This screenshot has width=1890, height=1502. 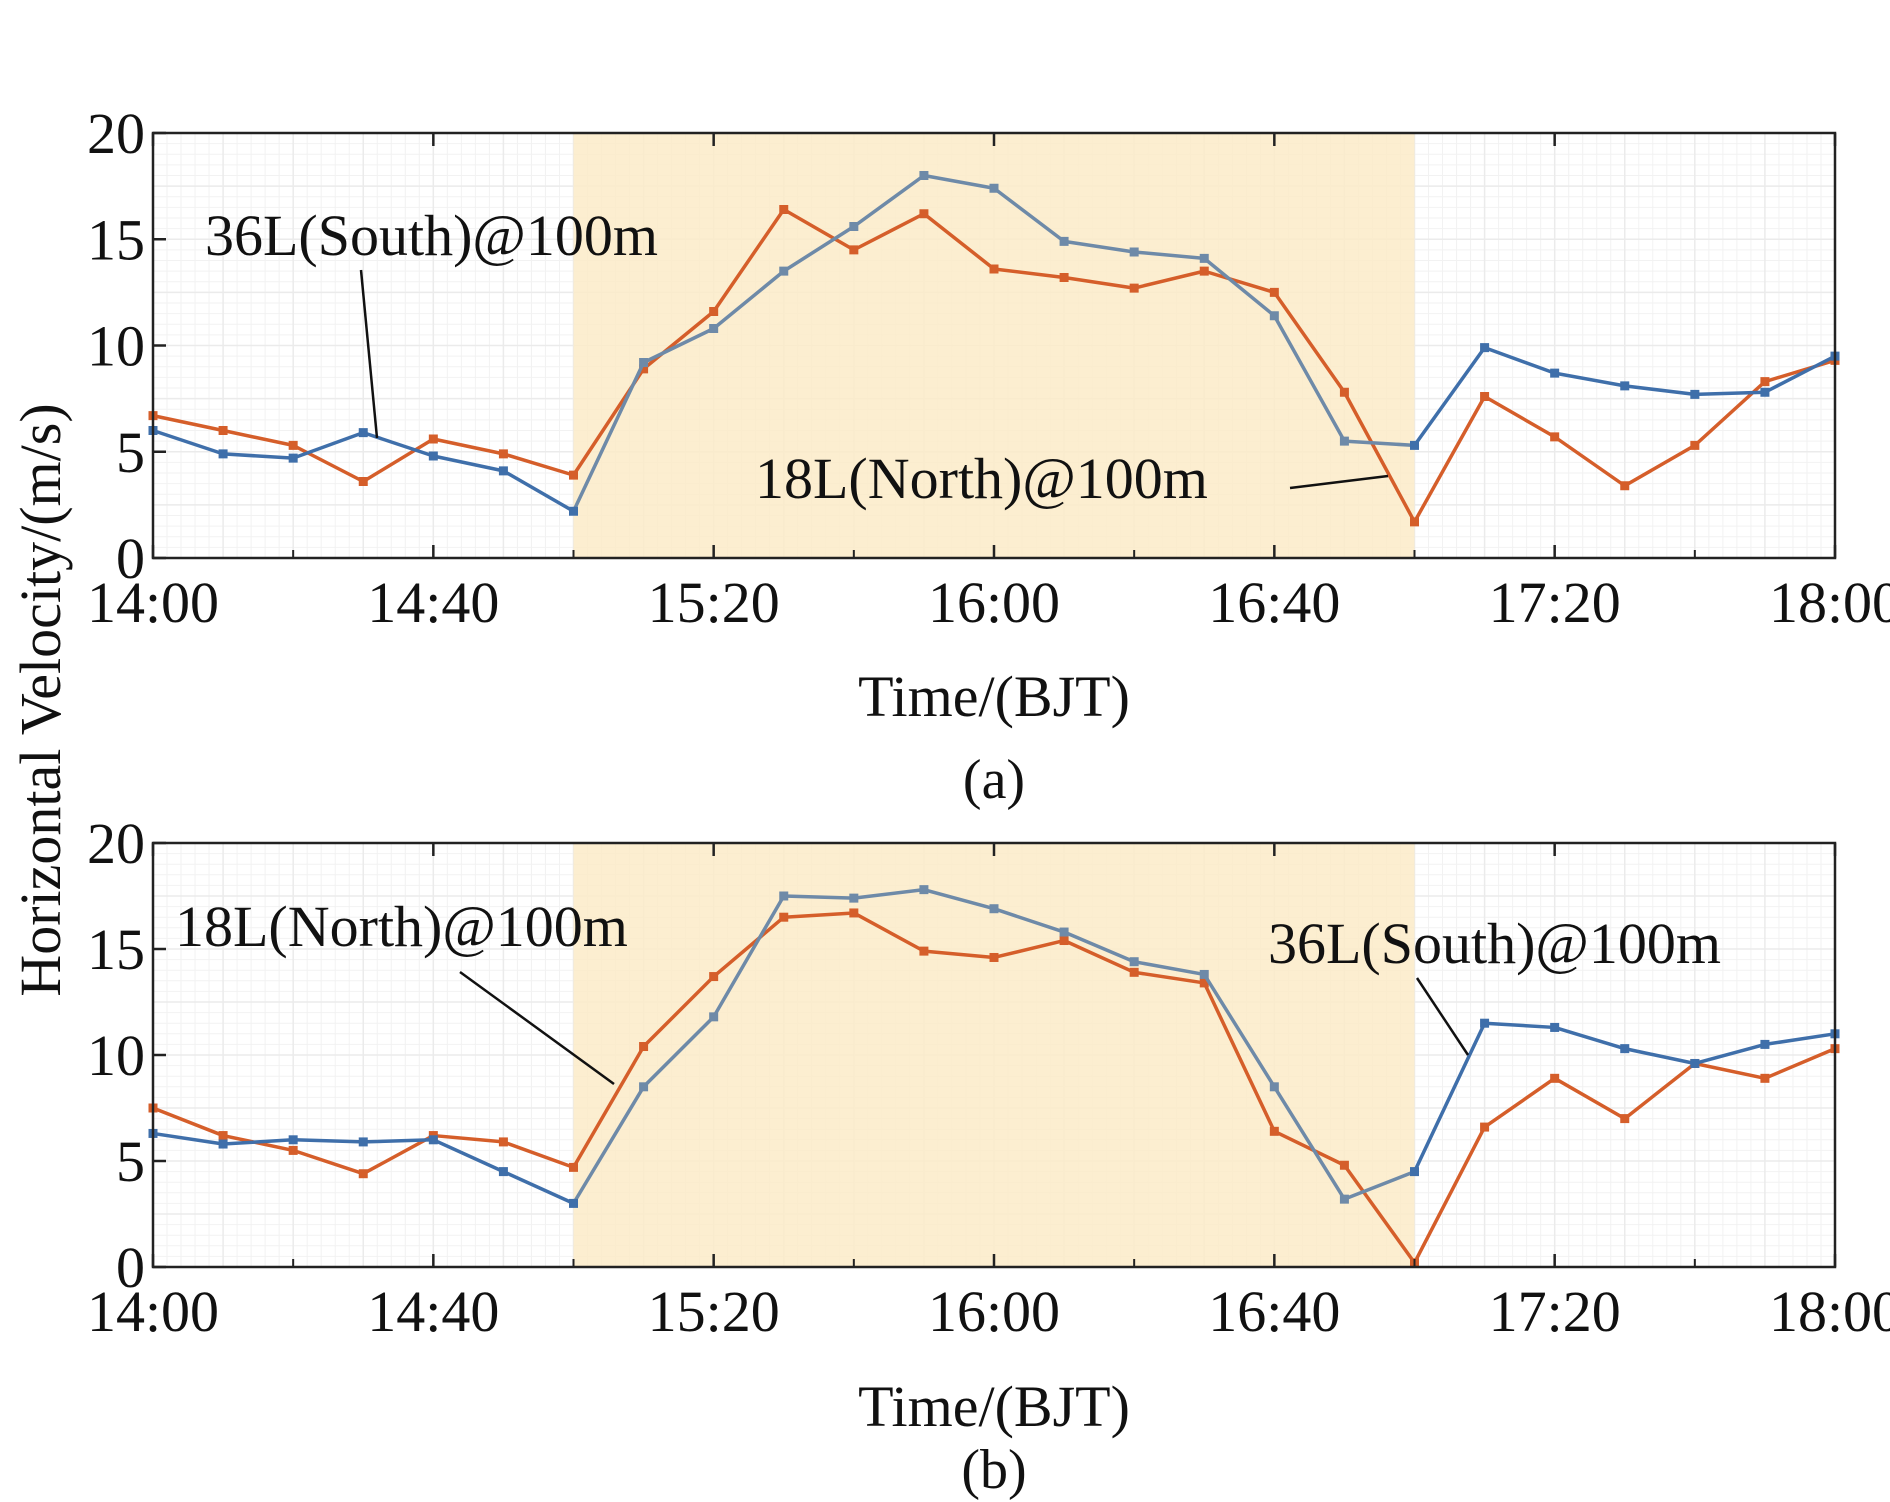 What do you see at coordinates (537, 1028) in the screenshot?
I see `annotation-18l-north-leader` at bounding box center [537, 1028].